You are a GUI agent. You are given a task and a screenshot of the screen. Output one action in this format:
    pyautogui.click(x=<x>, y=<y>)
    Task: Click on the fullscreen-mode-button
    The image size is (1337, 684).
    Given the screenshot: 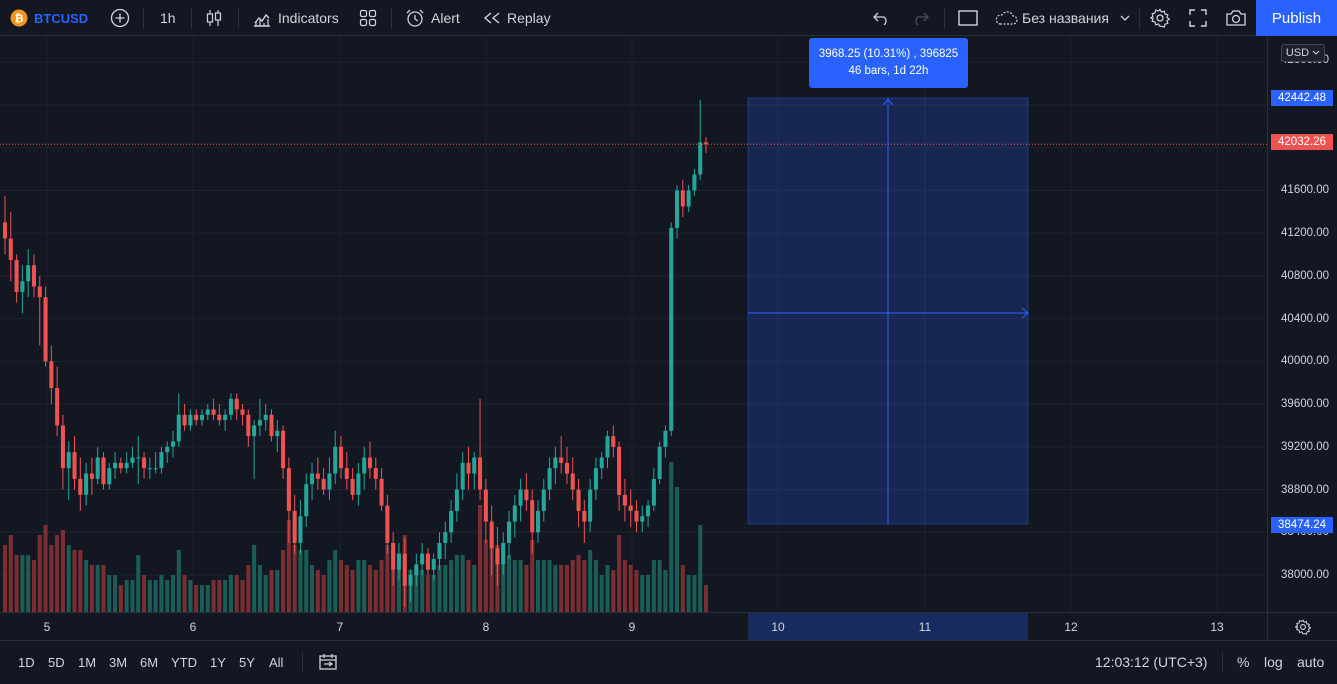 What is the action you would take?
    pyautogui.click(x=968, y=18)
    